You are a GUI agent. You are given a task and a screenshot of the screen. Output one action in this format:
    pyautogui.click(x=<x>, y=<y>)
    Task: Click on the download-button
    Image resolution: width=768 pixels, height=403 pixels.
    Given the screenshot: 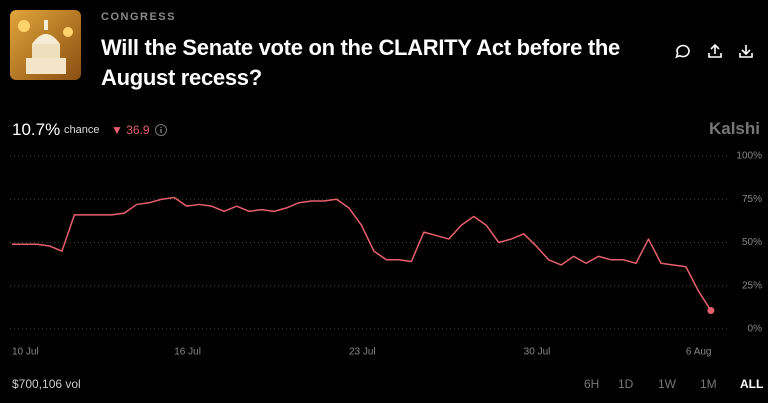 What is the action you would take?
    pyautogui.click(x=746, y=51)
    